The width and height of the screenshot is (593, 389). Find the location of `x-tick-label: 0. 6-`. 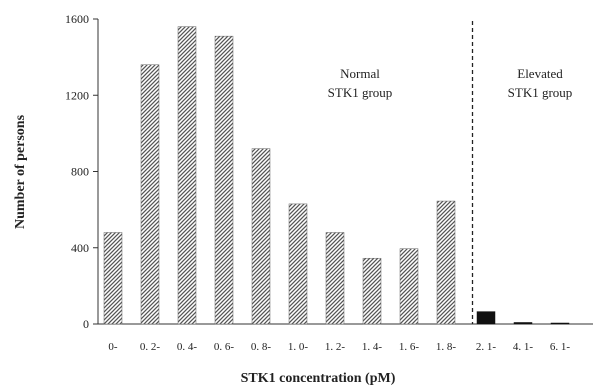

x-tick-label: 0. 6- is located at coordinates (224, 347).